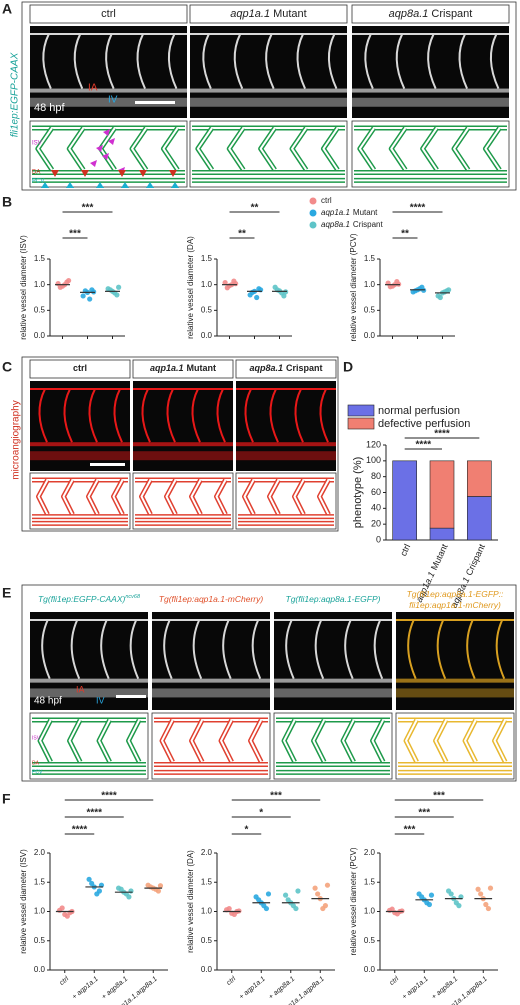 This screenshot has height=1005, width=520. Describe the element at coordinates (376, 508) in the screenshot. I see `y-tick-label: 40` at that location.